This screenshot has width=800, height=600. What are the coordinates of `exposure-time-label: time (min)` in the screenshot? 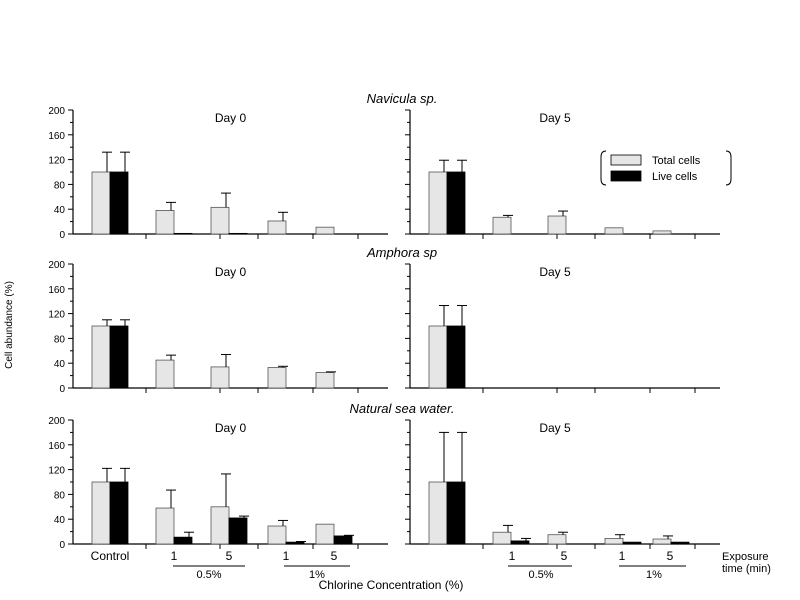 It's located at (746, 569).